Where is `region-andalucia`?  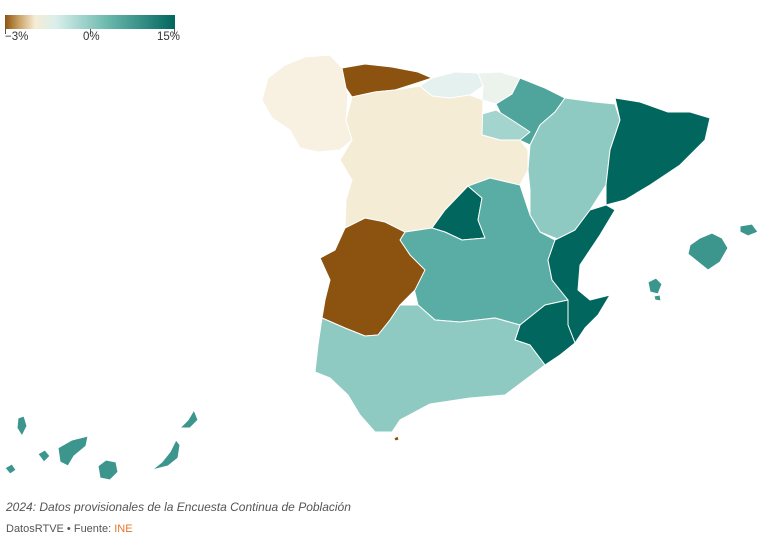
region-andalucia is located at coordinates (430, 368).